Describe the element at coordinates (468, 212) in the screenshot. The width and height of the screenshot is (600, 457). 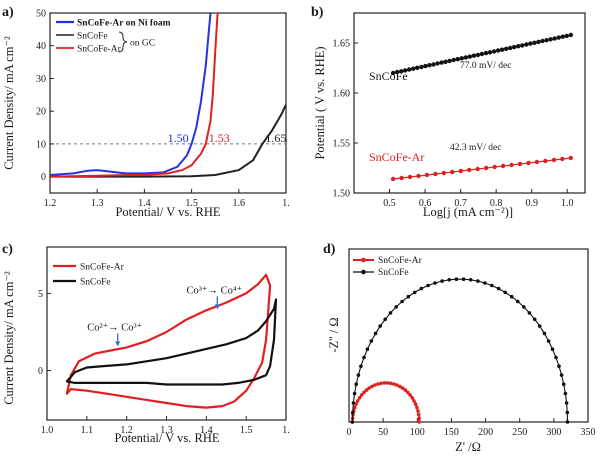
I see `panel-b-xlabel: Log[j (mA cm⁻²)]` at that location.